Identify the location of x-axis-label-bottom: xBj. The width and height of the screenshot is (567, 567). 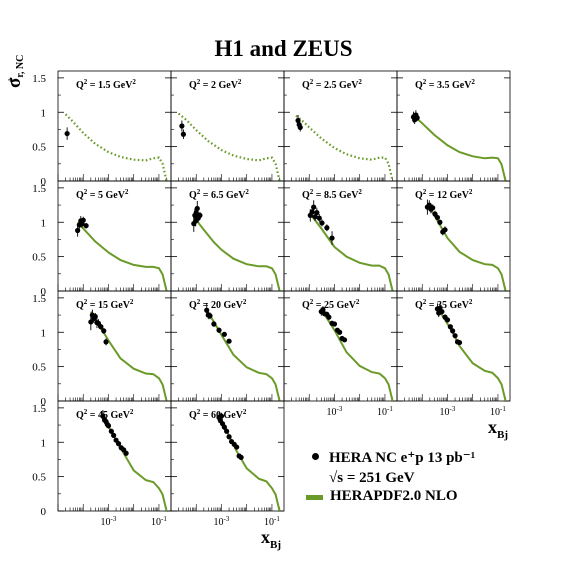
(271, 539).